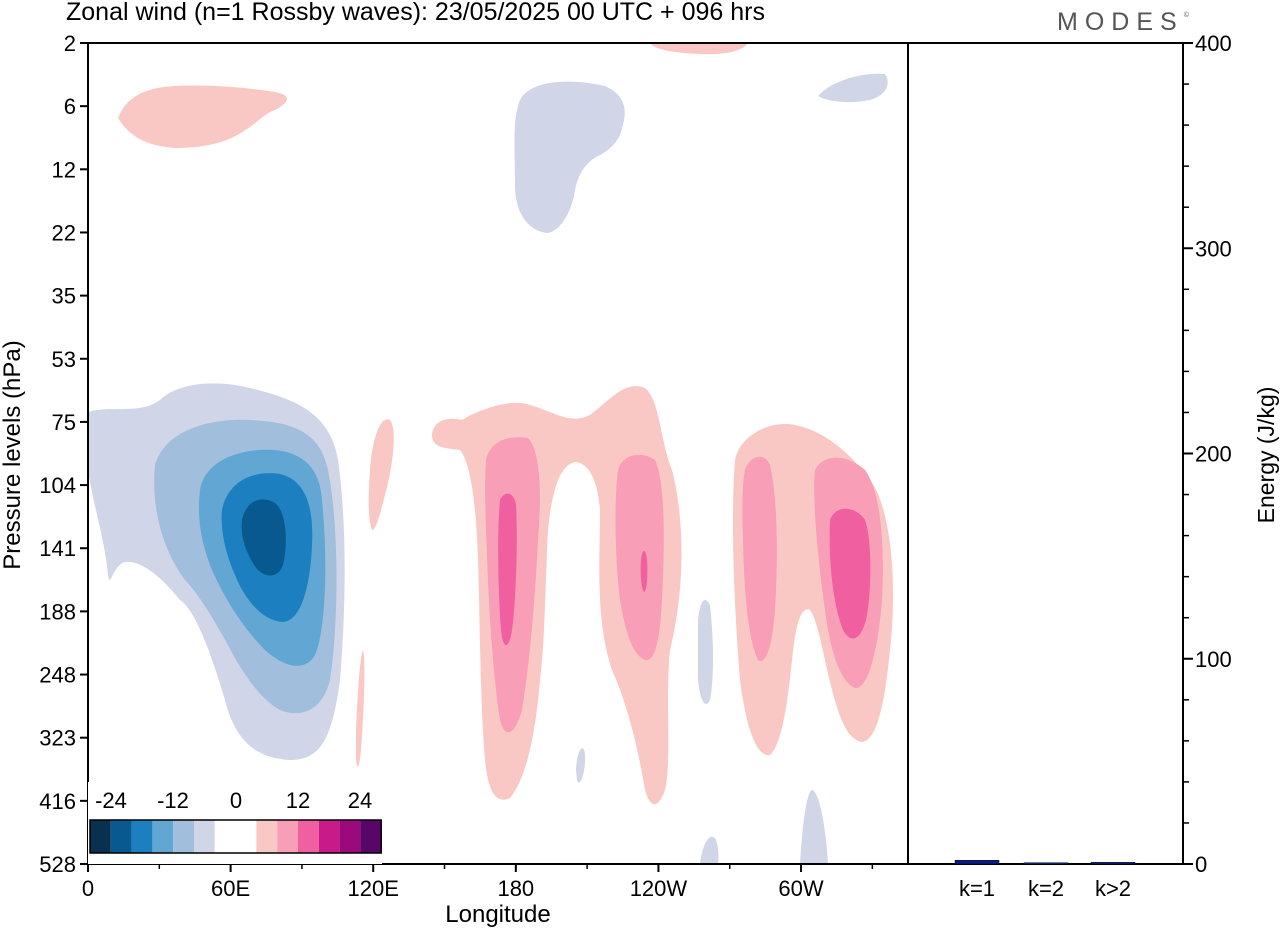  I want to click on energy-tick-label: 300, so click(1213, 248).